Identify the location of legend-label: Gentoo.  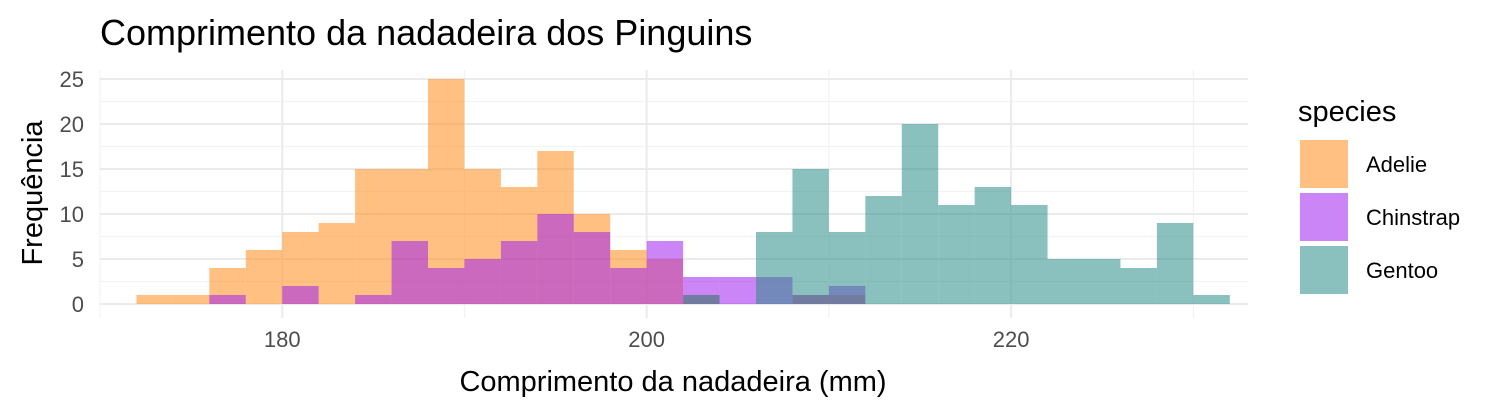
(1402, 270).